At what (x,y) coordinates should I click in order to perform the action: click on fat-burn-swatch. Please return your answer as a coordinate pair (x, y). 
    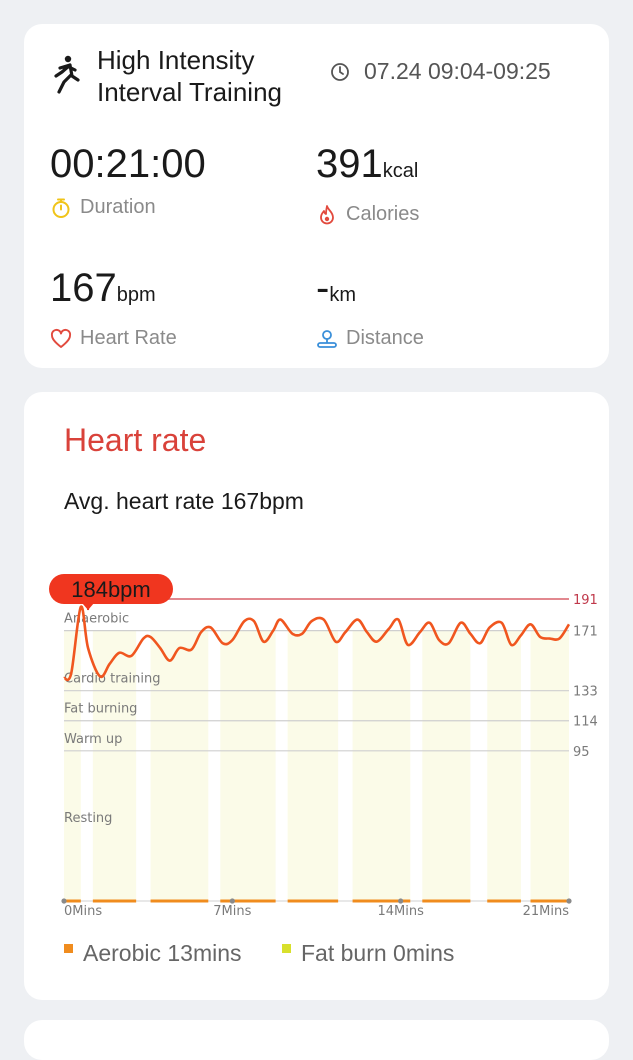
    Looking at the image, I should click on (286, 948).